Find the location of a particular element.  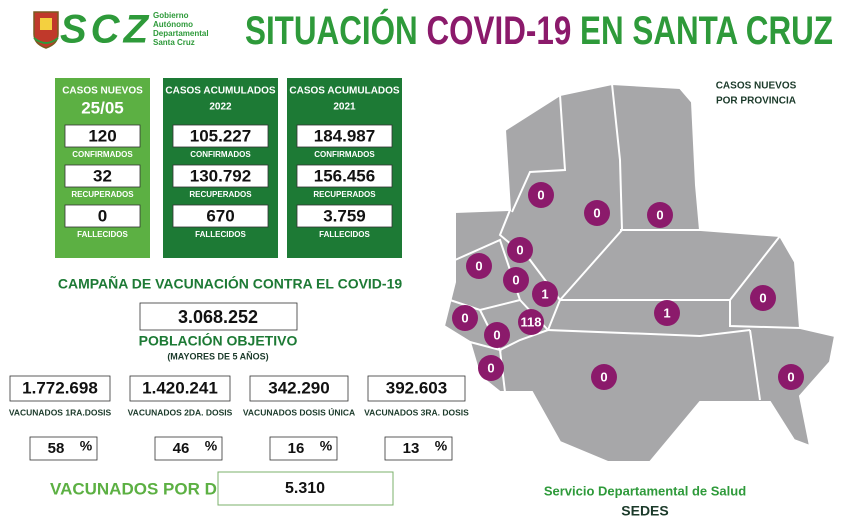

footer-line: Servicio Departamental de Salud is located at coordinates (645, 490).